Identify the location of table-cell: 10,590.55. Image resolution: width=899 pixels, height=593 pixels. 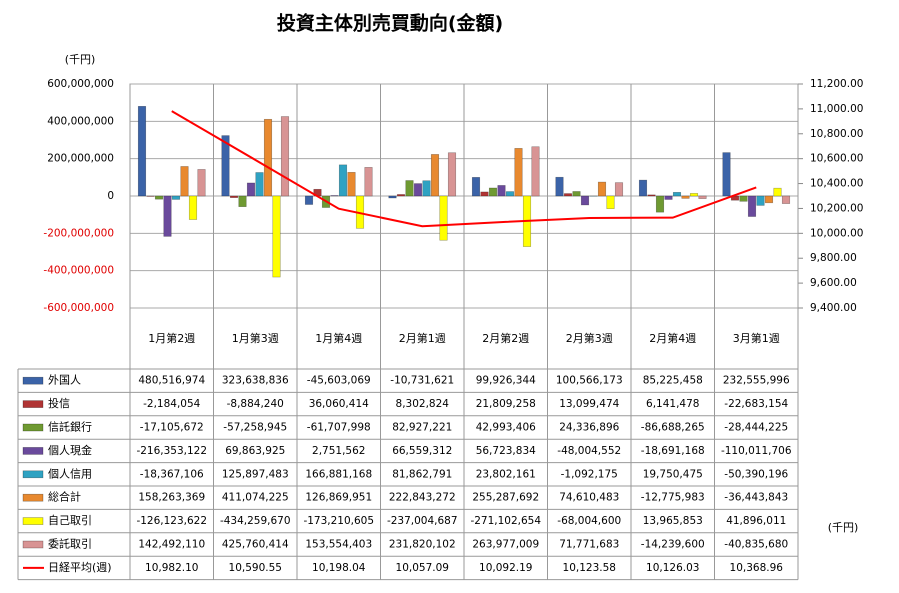
(255, 568).